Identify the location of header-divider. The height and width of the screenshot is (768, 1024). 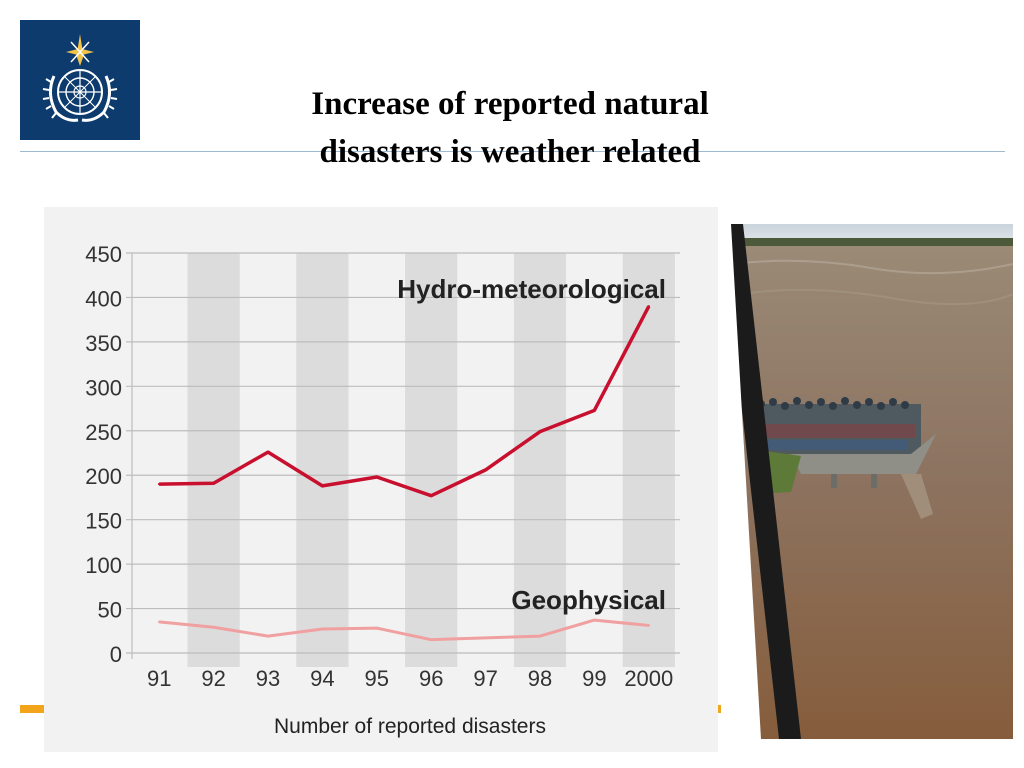
(512, 151).